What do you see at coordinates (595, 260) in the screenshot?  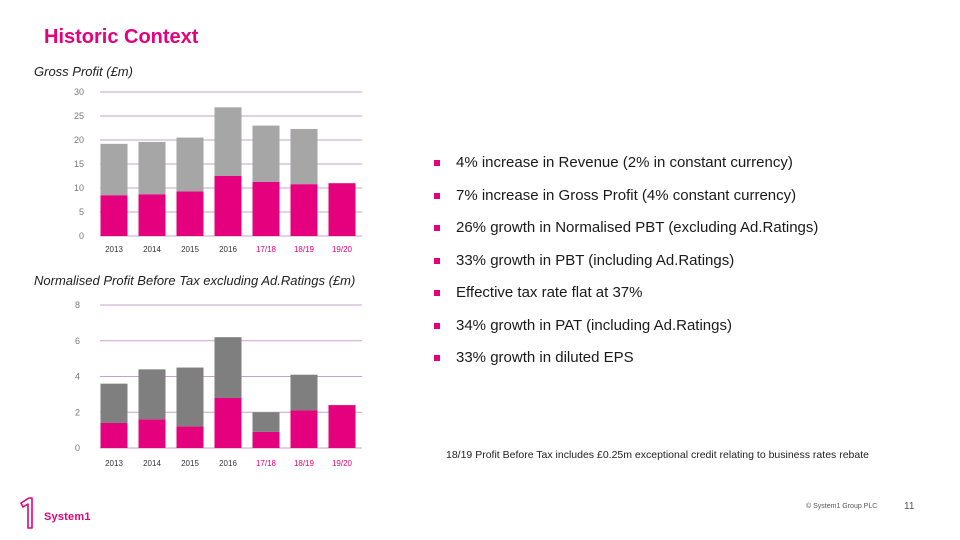 I see `bullet-text: 33% growth in PBT (including Ad.Ratings)` at bounding box center [595, 260].